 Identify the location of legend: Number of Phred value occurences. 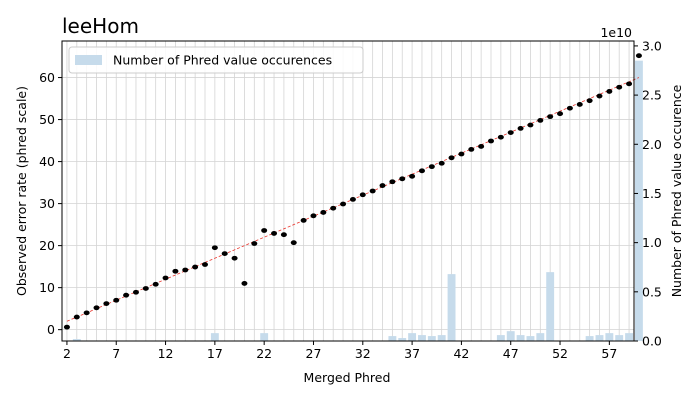
(216, 60).